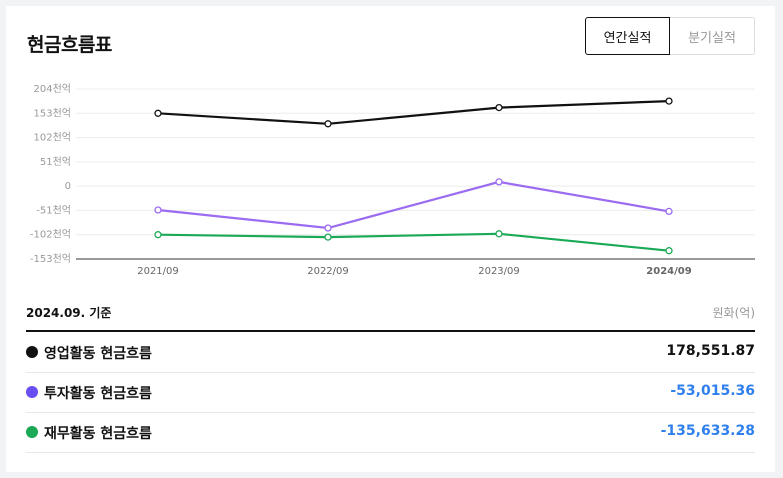  I want to click on row-value: 178,551.87, so click(710, 351).